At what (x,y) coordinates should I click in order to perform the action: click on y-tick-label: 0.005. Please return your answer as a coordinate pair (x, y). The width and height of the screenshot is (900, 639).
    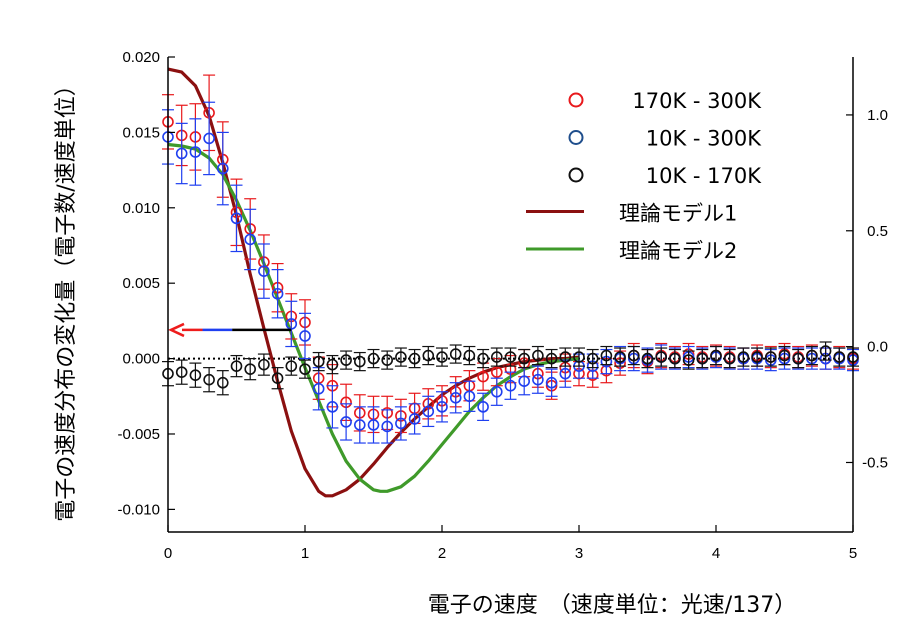
    Looking at the image, I should click on (141, 283).